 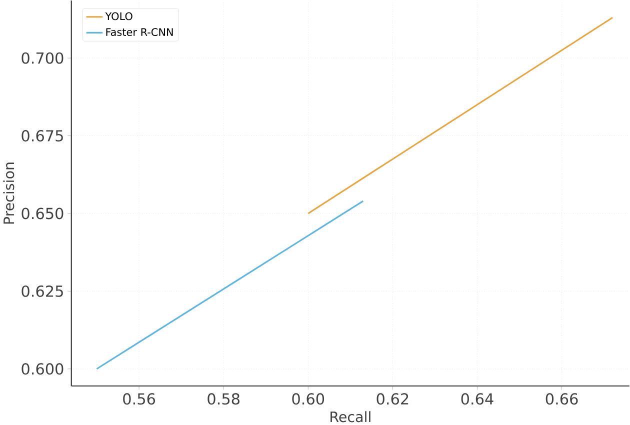 I want to click on y-tick-label: 0.650, so click(x=43, y=214).